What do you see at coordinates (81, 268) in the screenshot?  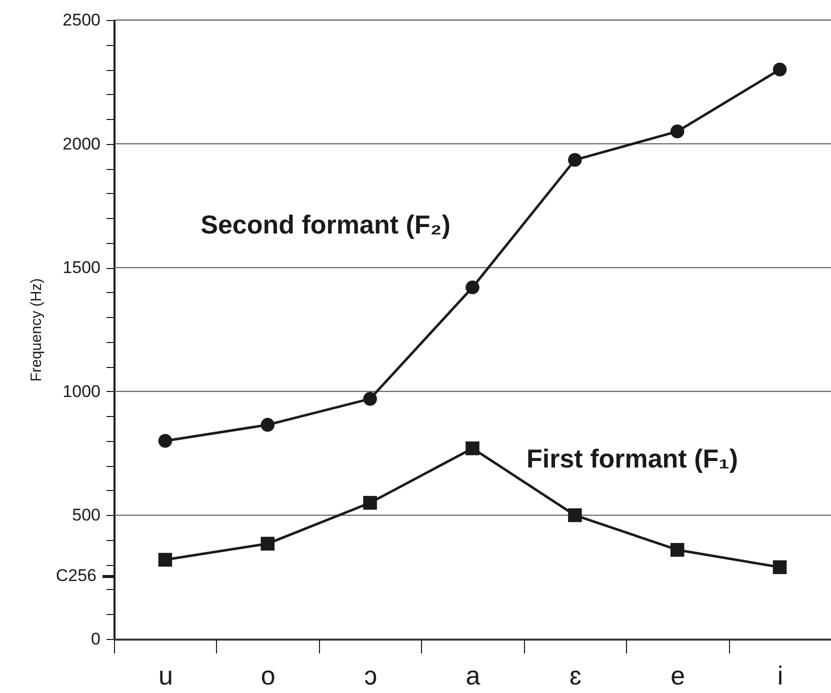 I see `y-tick-label: 1500` at bounding box center [81, 268].